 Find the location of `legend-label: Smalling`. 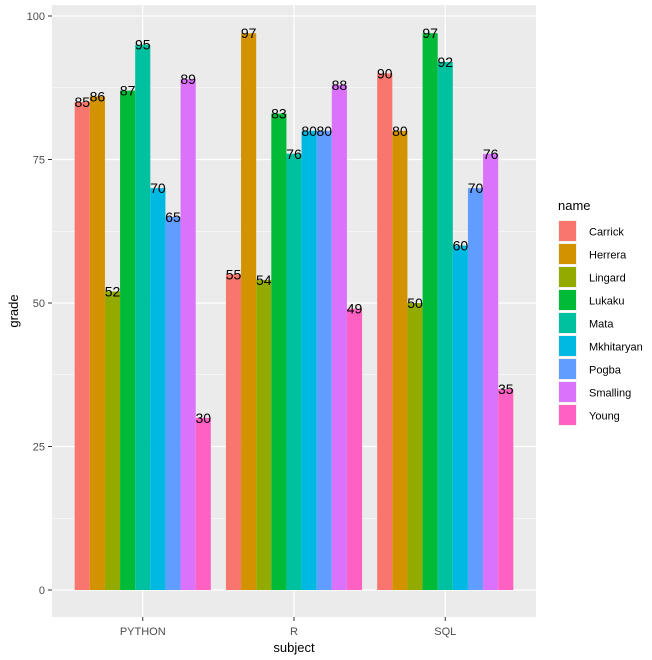

legend-label: Smalling is located at coordinates (610, 394).